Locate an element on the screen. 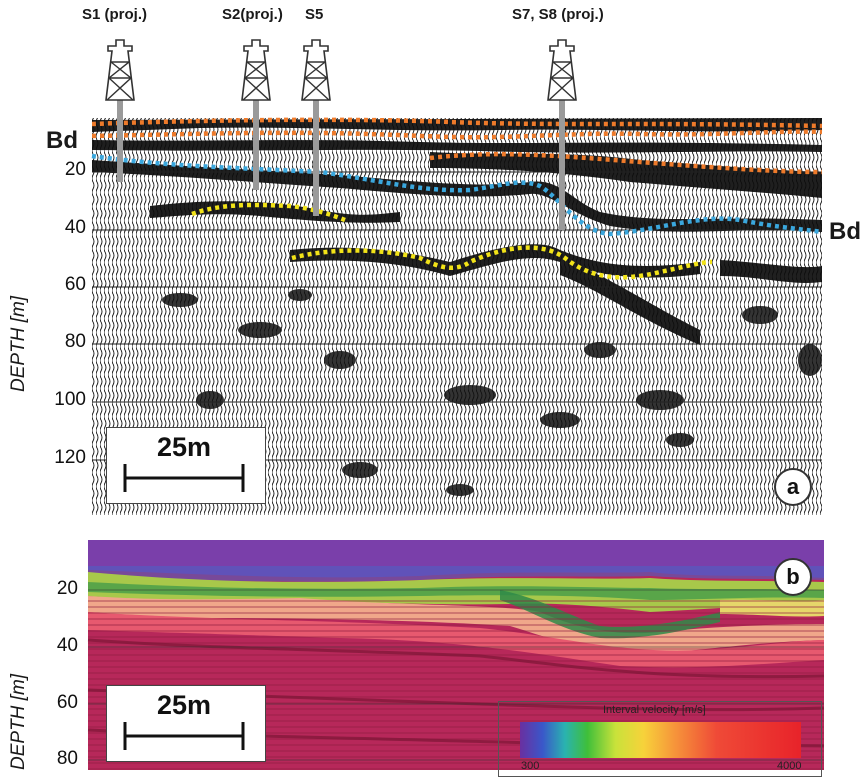  derrick-icon-s5 is located at coordinates (316, 70).